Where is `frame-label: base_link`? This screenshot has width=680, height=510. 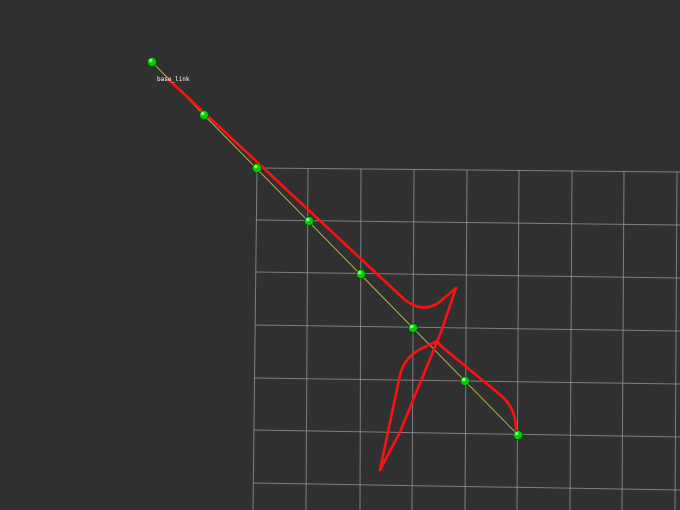 frame-label: base_link is located at coordinates (173, 79).